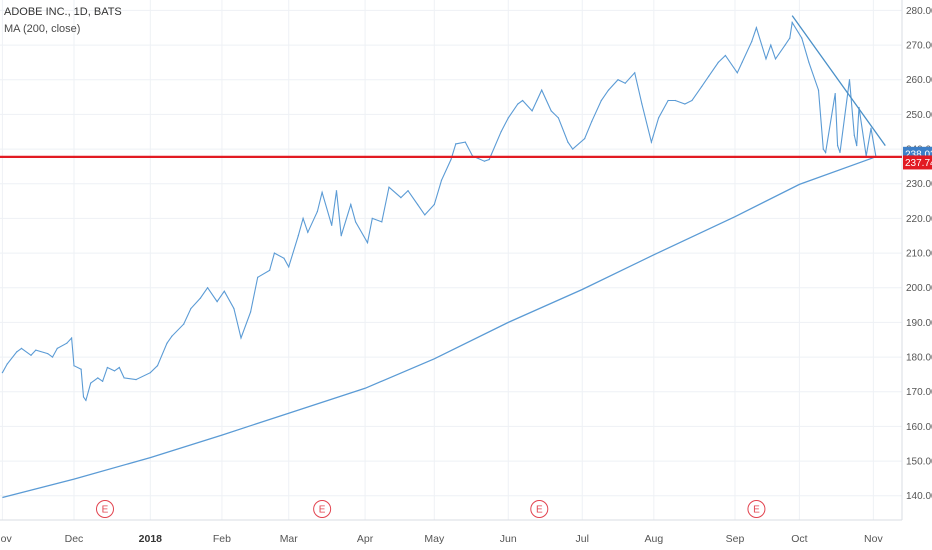 This screenshot has width=932, height=550. Describe the element at coordinates (919, 184) in the screenshot. I see `y-tick-label: 230.00` at that location.